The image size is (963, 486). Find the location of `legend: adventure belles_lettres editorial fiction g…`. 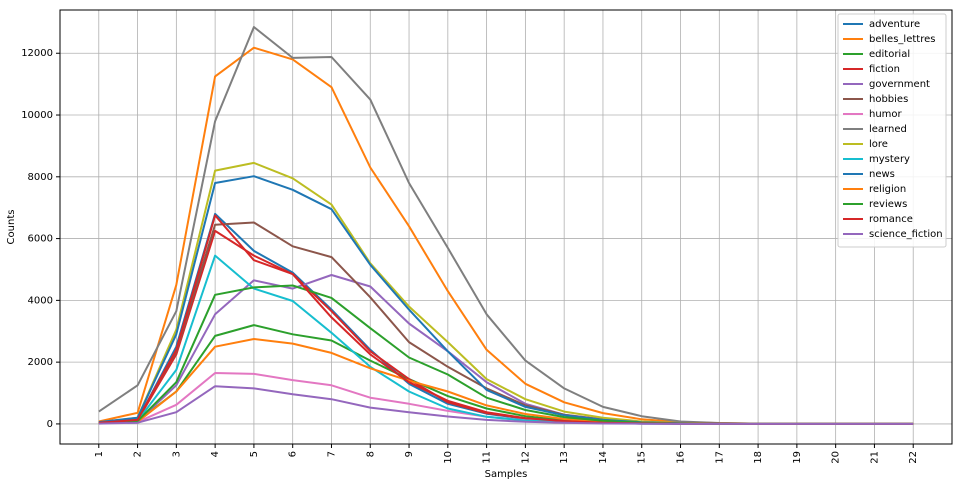

legend: adventure belles_lettres editorial fiction g… is located at coordinates (892, 130).